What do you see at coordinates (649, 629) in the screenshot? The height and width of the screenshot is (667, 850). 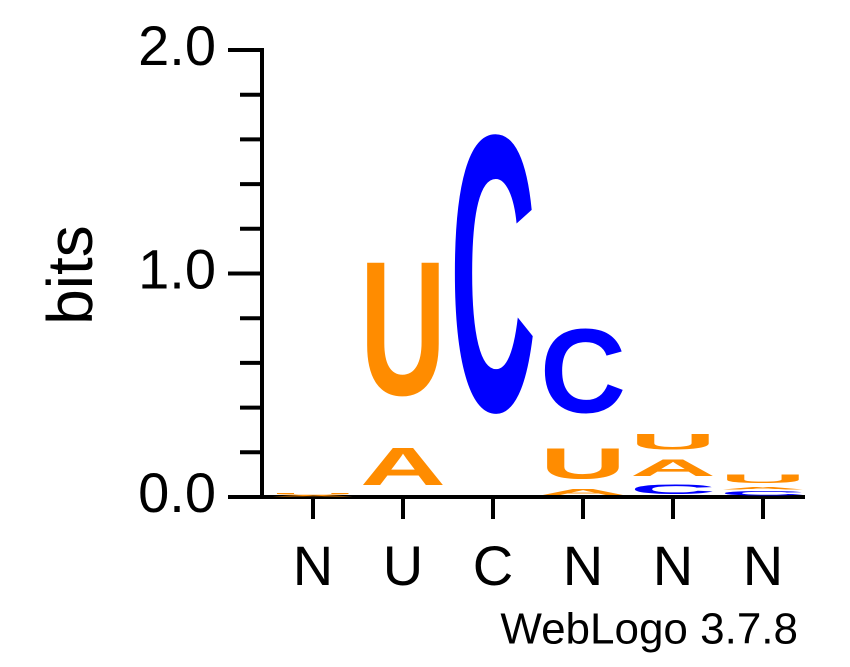 I see `footer: WebLogo 3.7.8` at bounding box center [649, 629].